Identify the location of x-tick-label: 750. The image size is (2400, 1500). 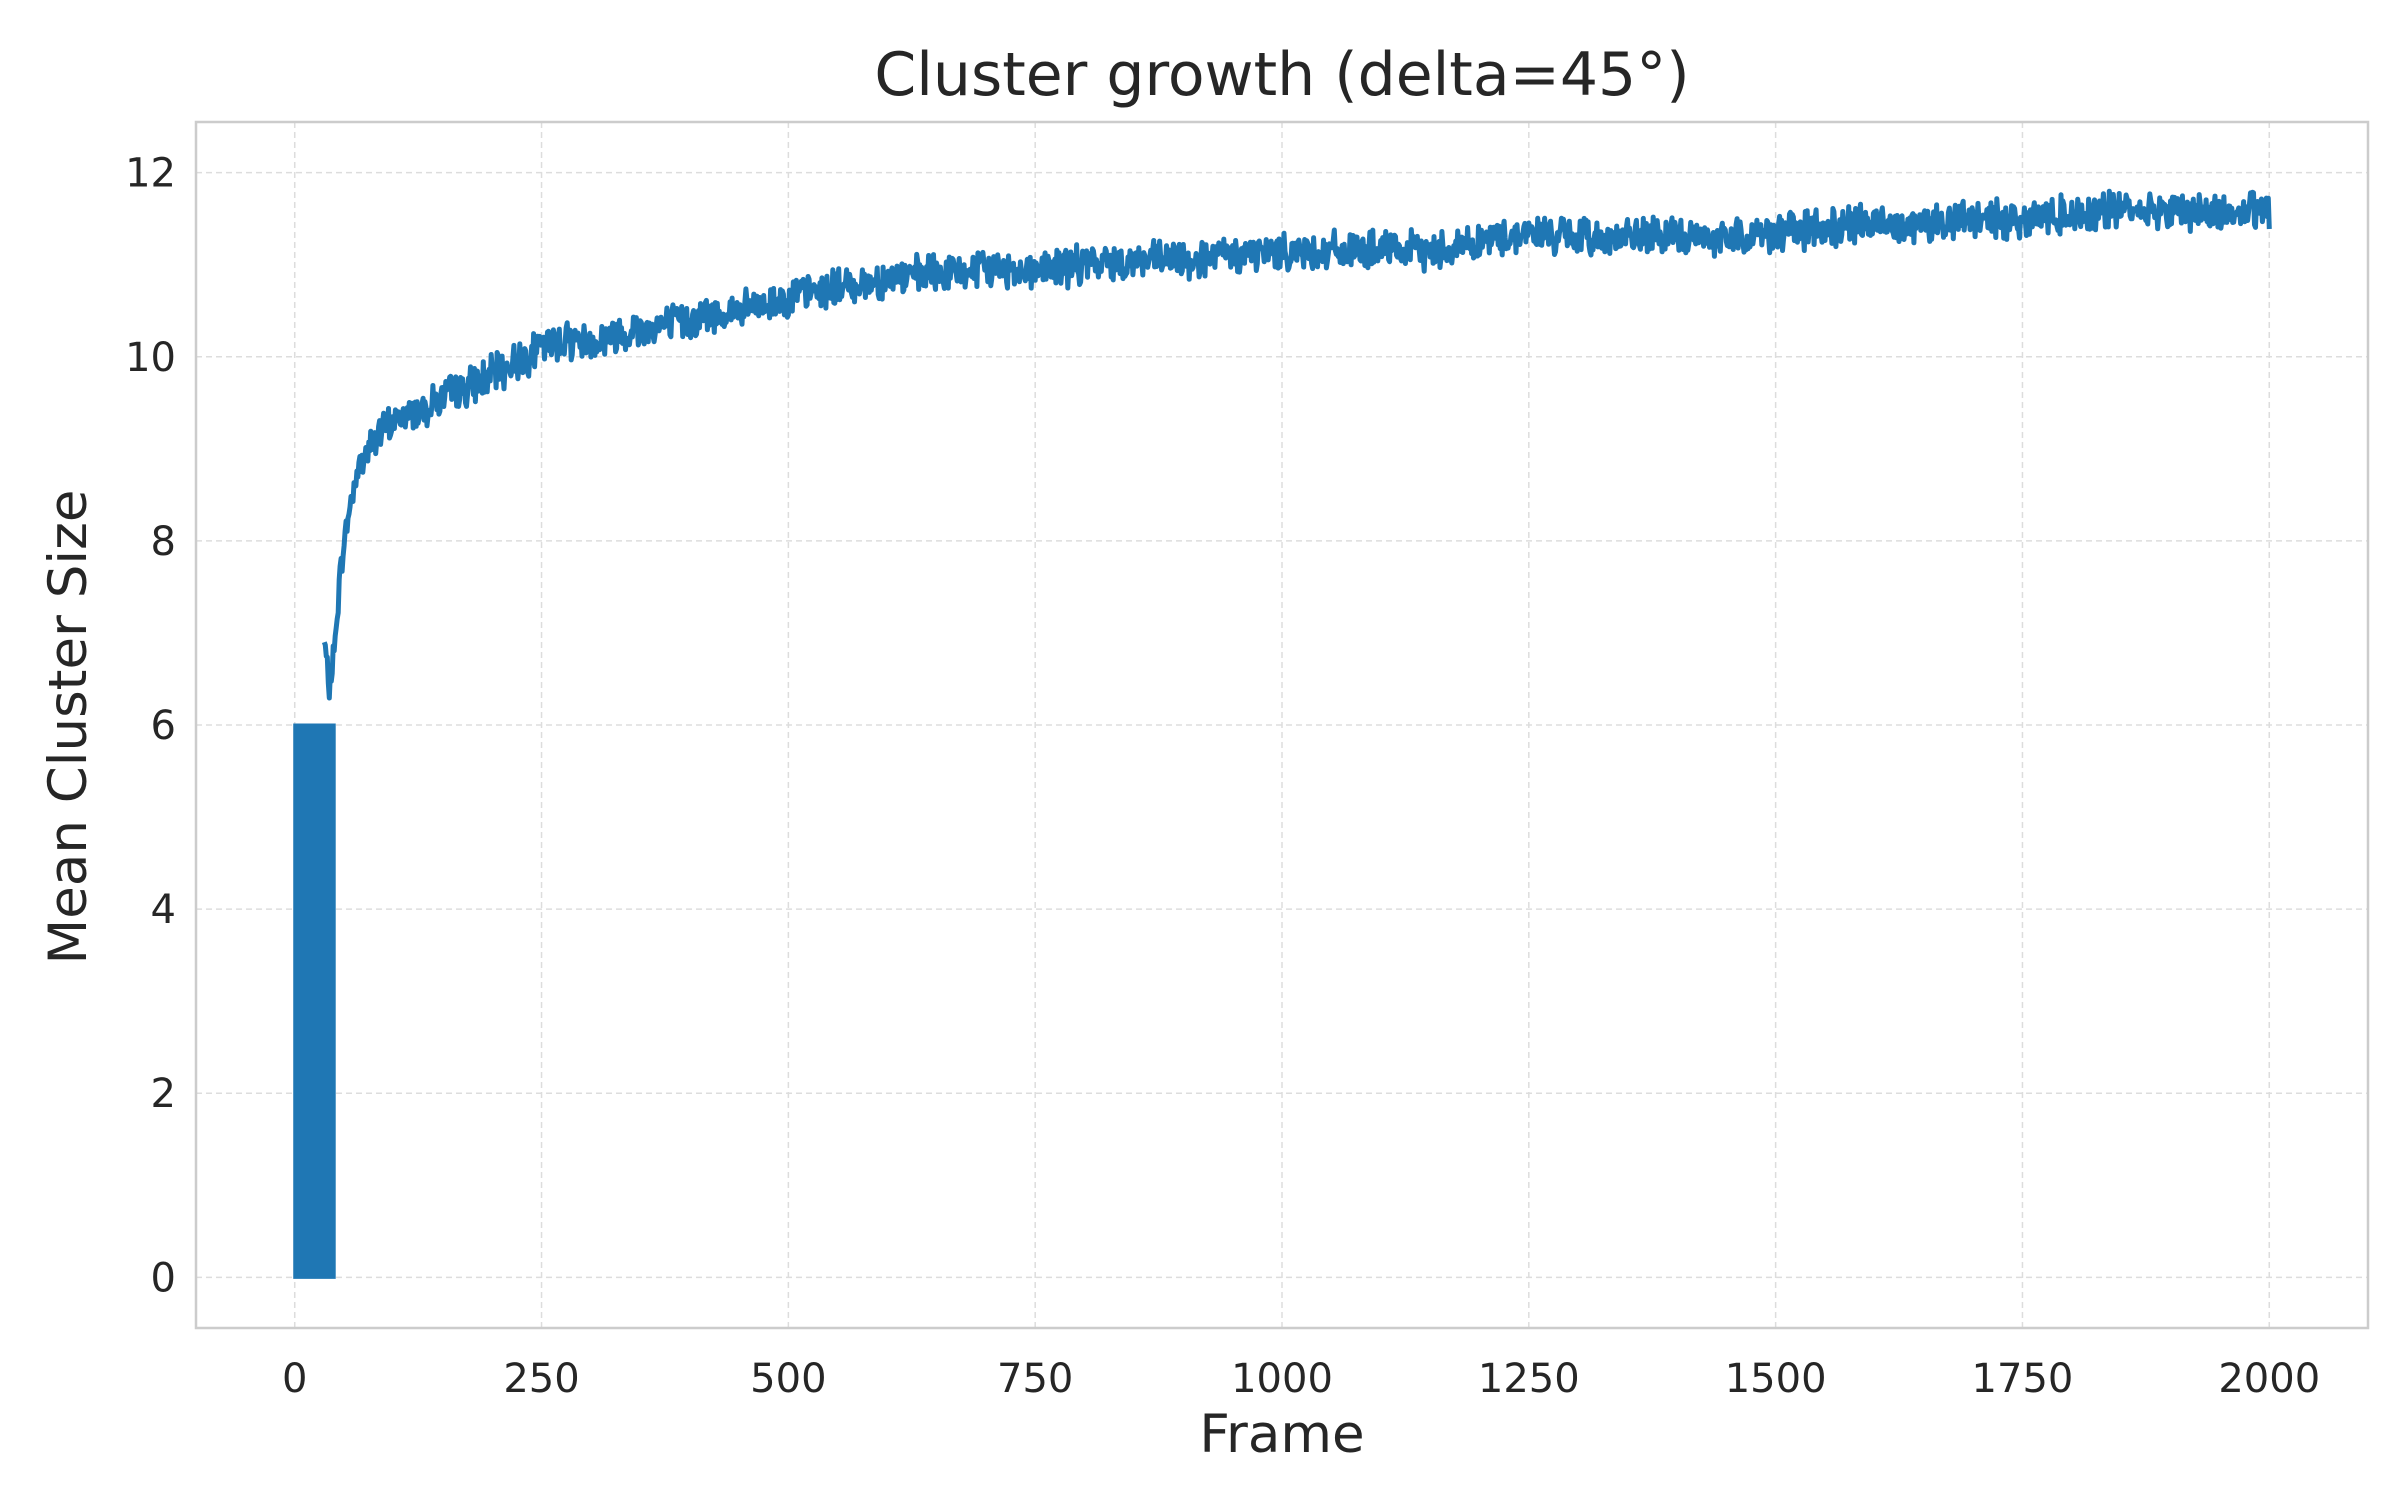
(1035, 1379).